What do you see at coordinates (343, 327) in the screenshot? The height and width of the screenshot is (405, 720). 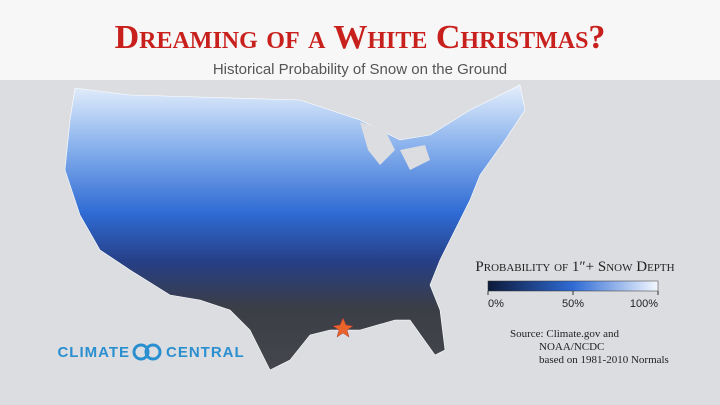 I see `star-marker` at bounding box center [343, 327].